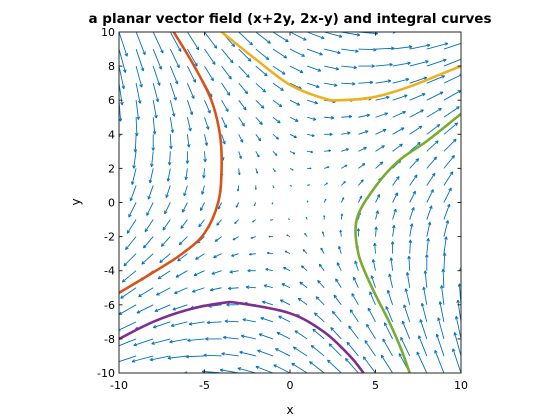  Describe the element at coordinates (111, 66) in the screenshot. I see `y-tick-label: 8` at that location.